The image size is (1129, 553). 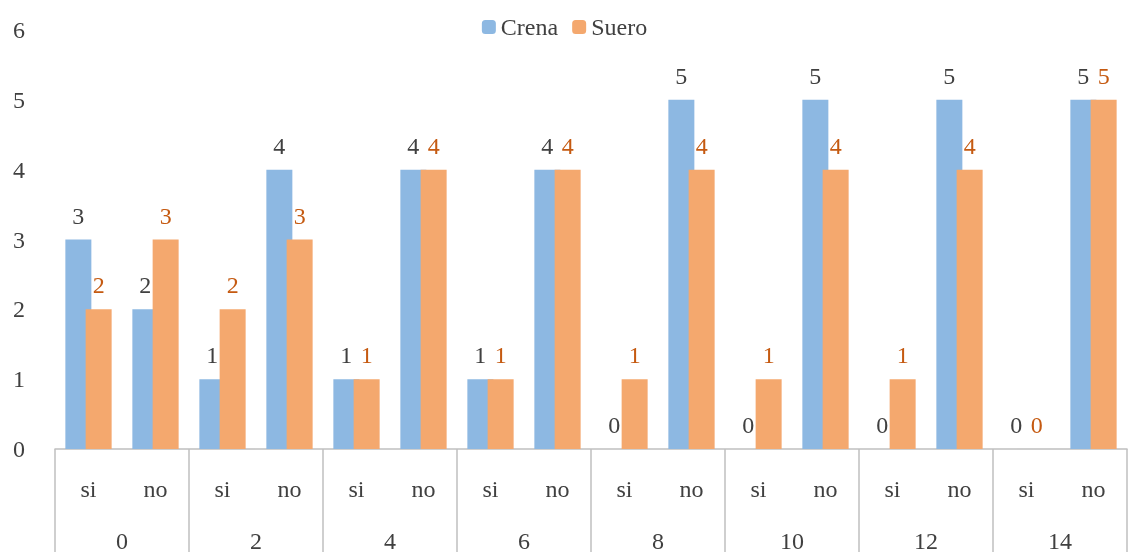 I want to click on text: 4, so click(x=390, y=540).